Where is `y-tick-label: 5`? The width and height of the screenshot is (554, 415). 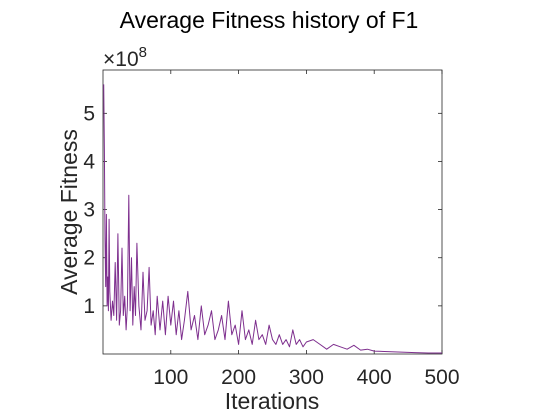
y-tick-label: 5 is located at coordinates (89, 113).